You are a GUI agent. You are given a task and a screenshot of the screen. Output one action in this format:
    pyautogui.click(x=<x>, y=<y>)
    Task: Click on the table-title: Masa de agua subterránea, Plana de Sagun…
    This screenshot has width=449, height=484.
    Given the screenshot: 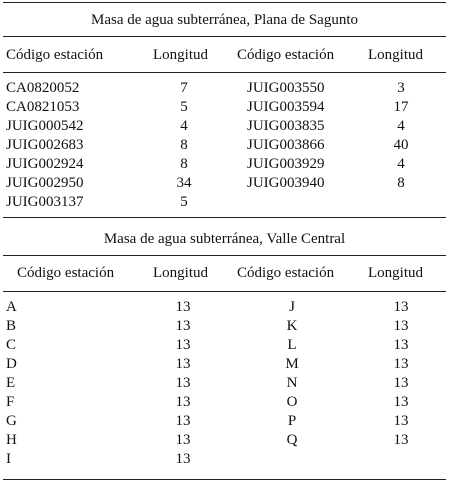 What is the action you would take?
    pyautogui.click(x=224, y=20)
    